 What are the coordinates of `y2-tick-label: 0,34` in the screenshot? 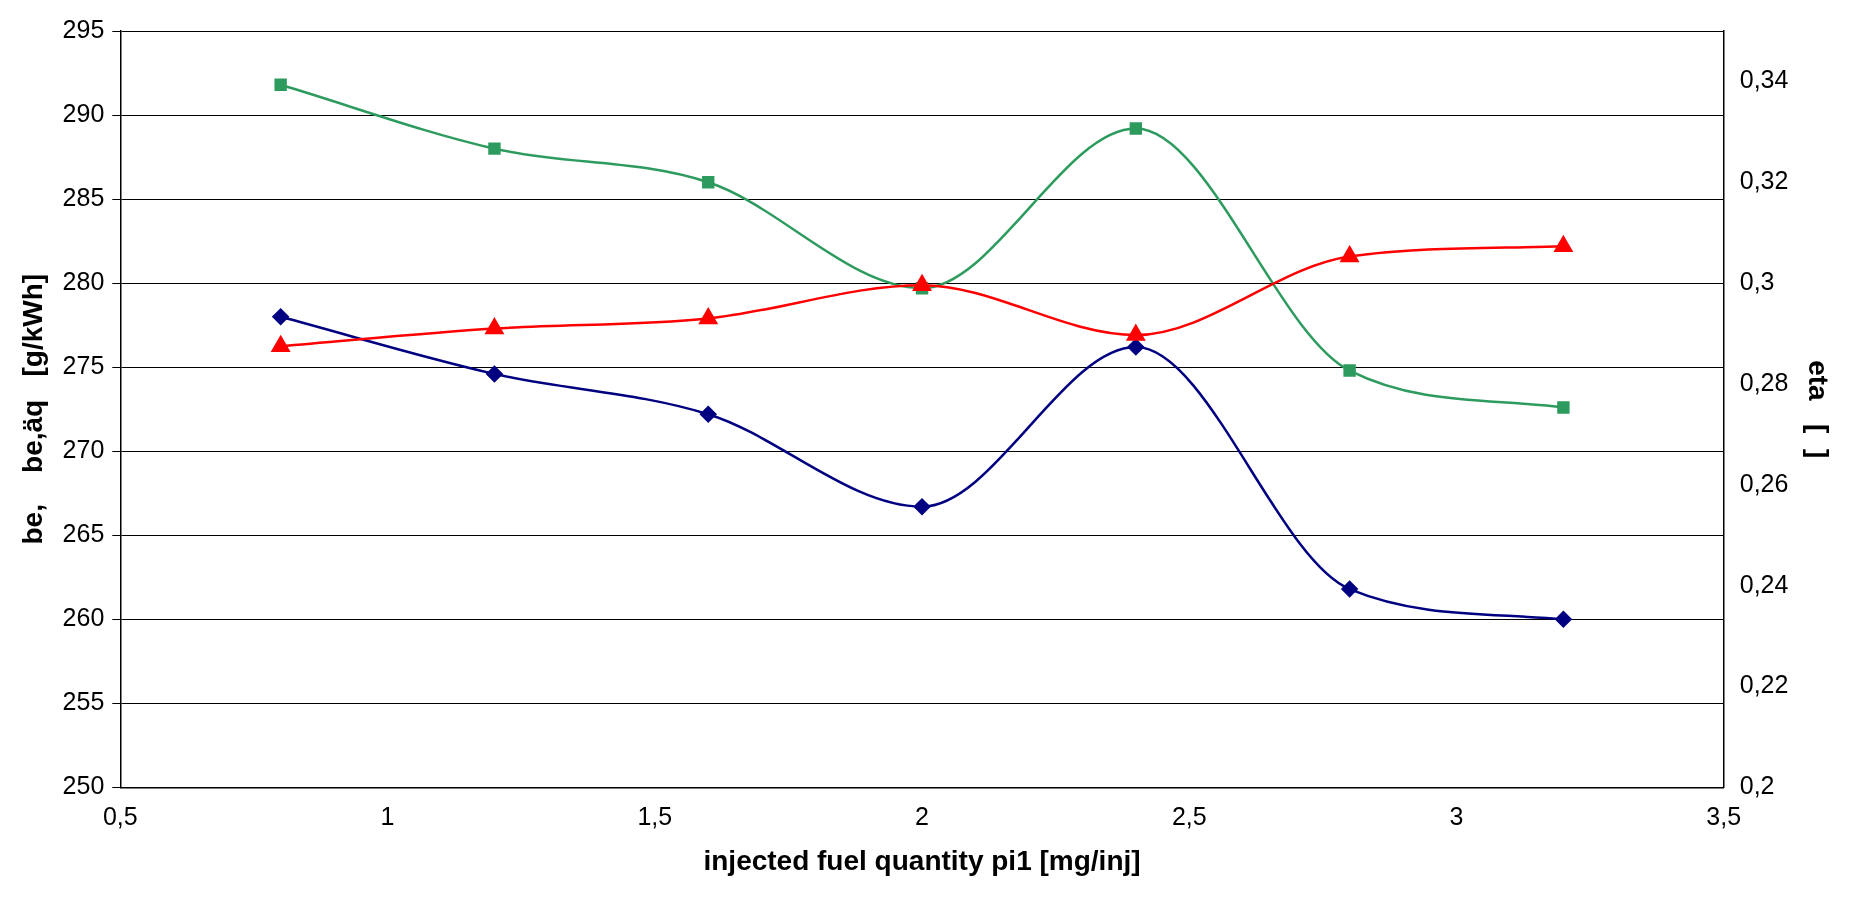 It's located at (1764, 79).